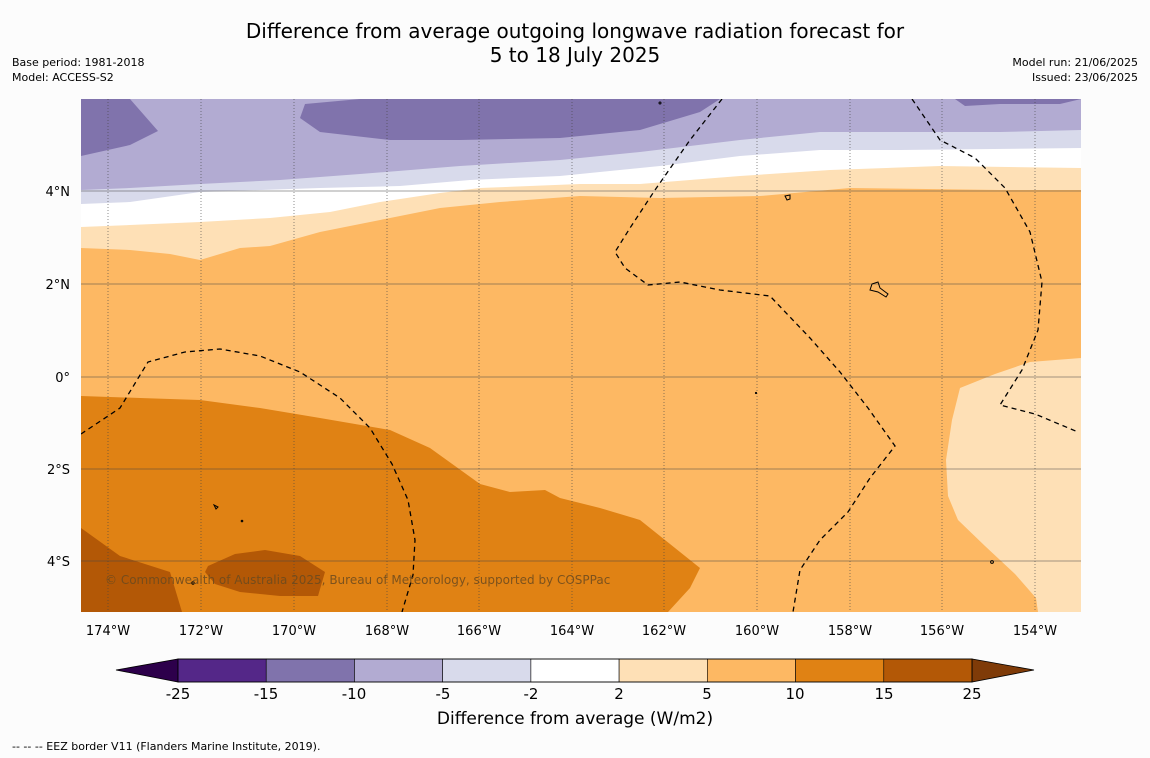  I want to click on lat-label-4s: 4°S, so click(58, 562).